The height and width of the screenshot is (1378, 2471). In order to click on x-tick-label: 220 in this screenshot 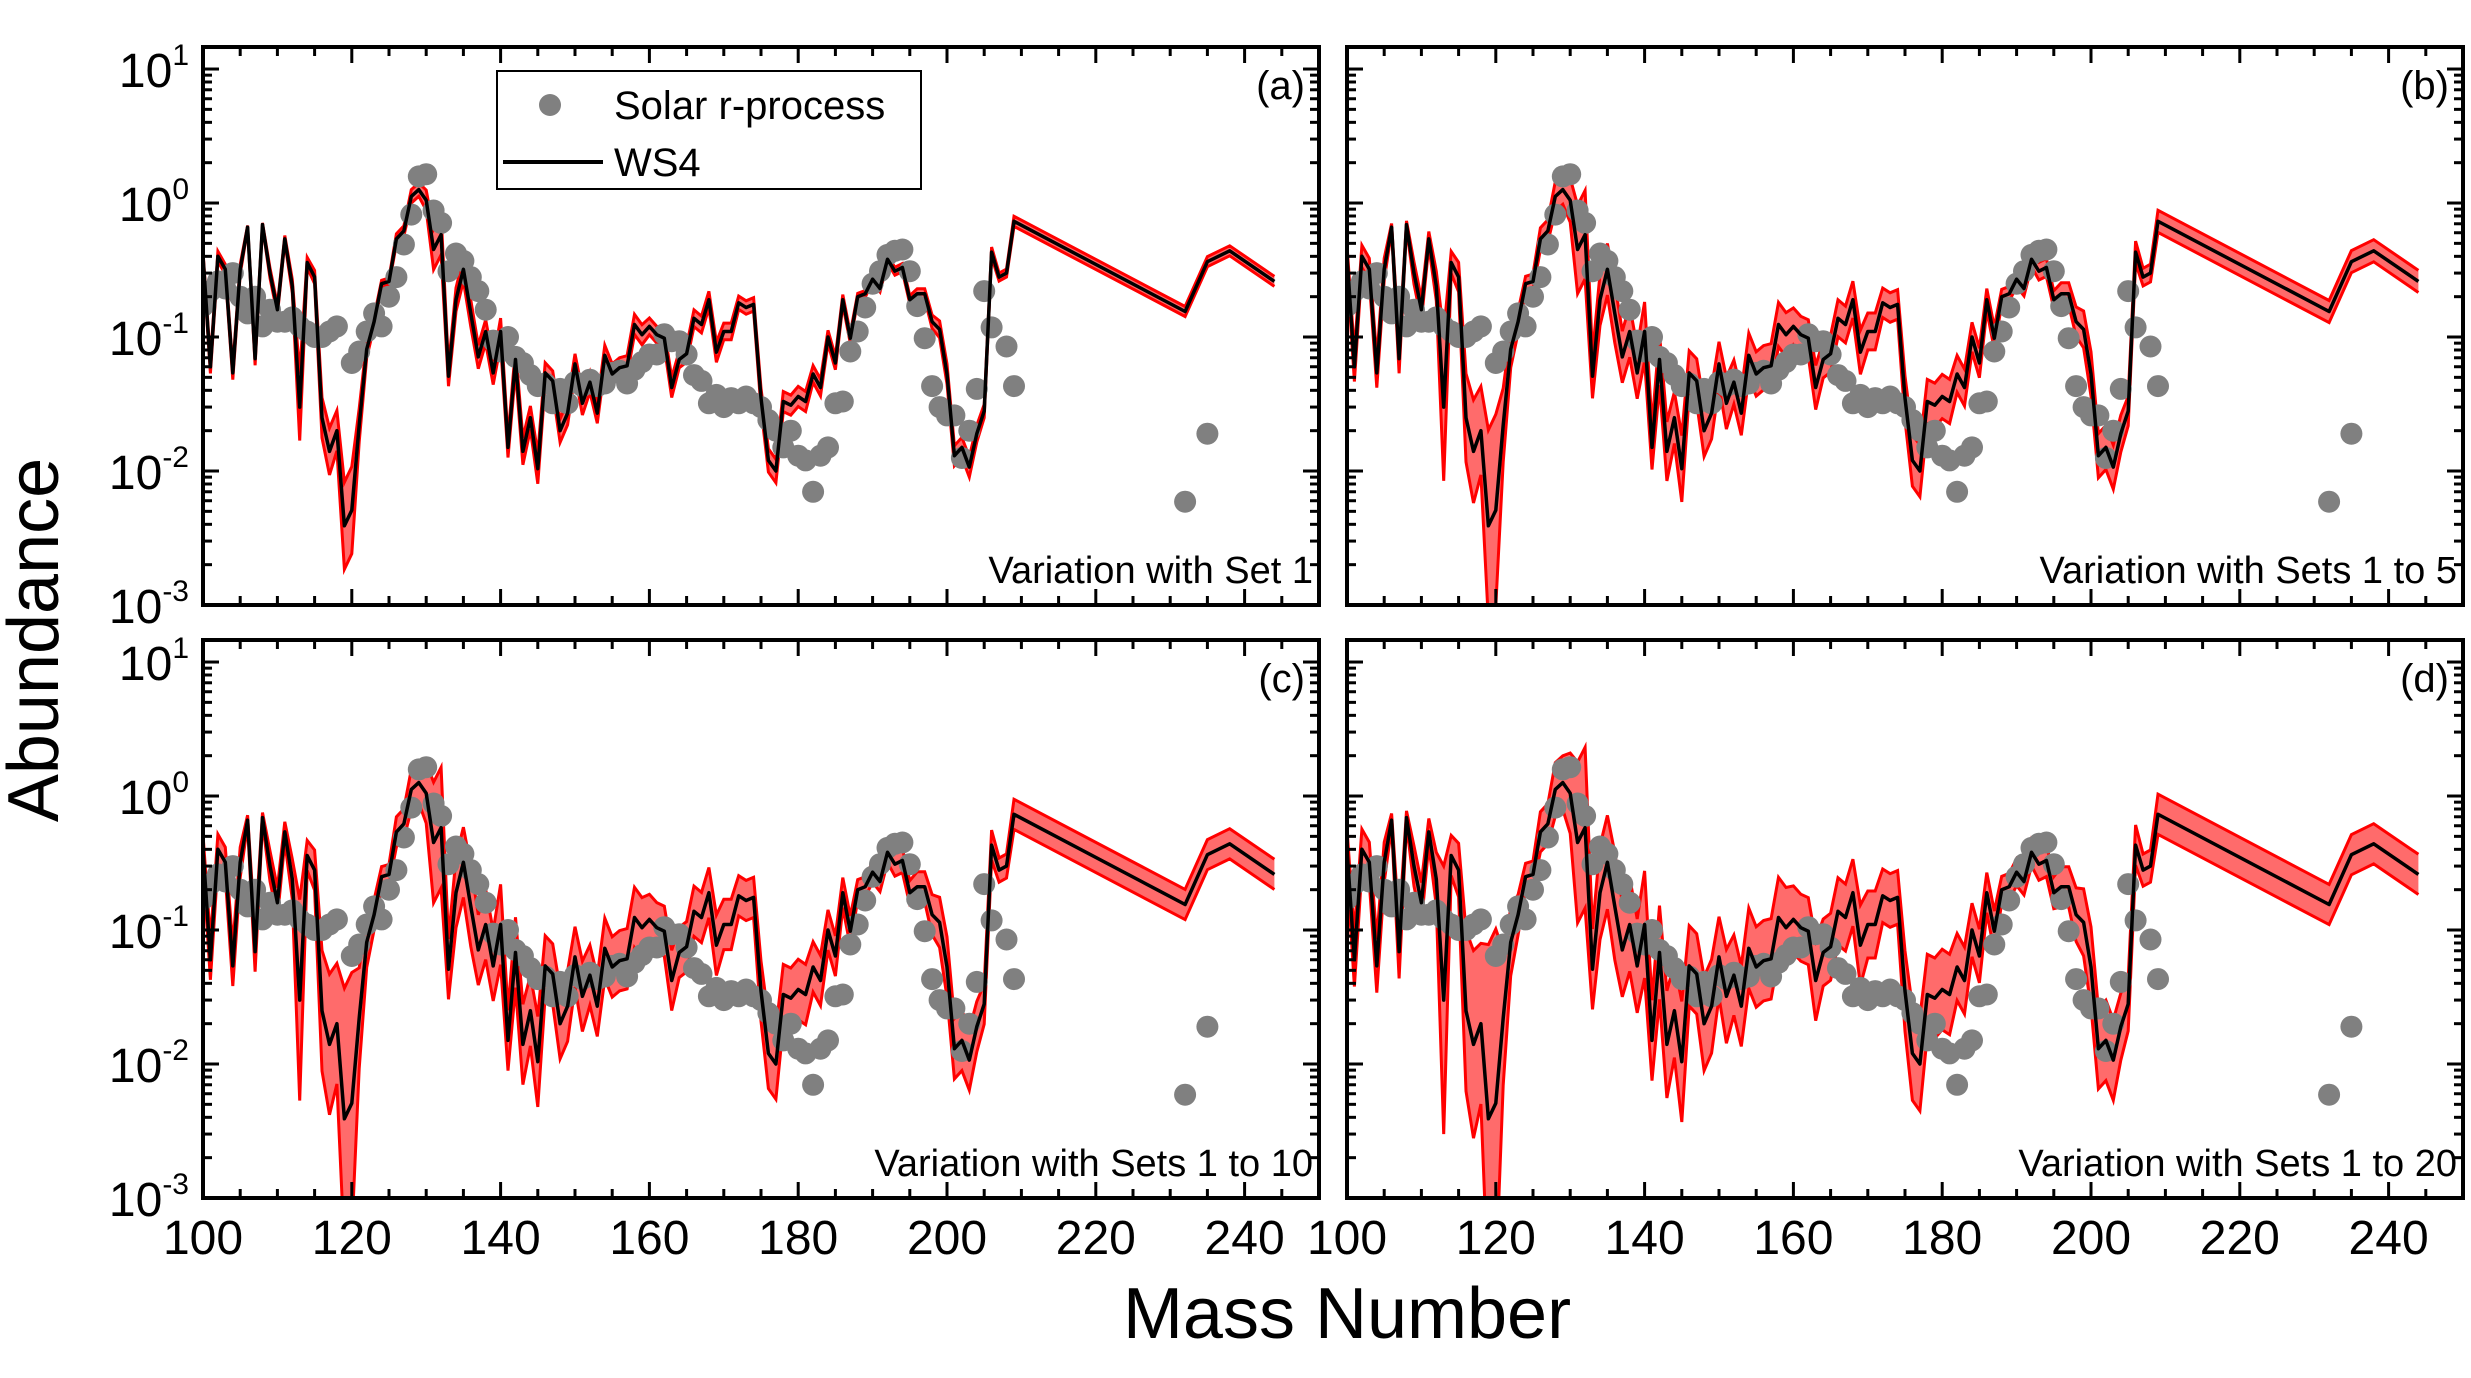, I will do `click(1096, 1238)`.